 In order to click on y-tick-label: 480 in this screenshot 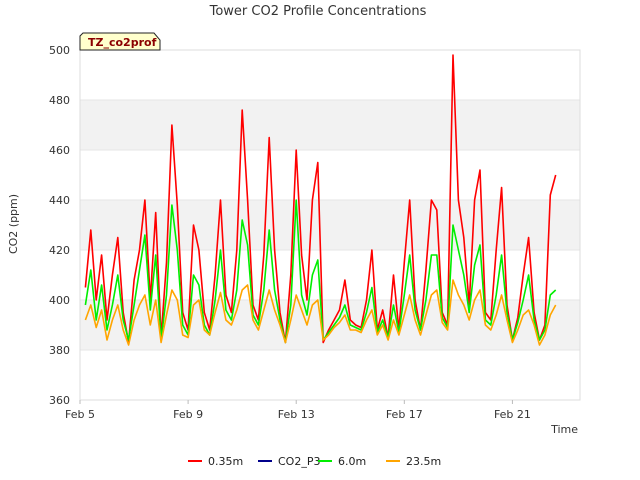, I will do `click(59, 100)`.